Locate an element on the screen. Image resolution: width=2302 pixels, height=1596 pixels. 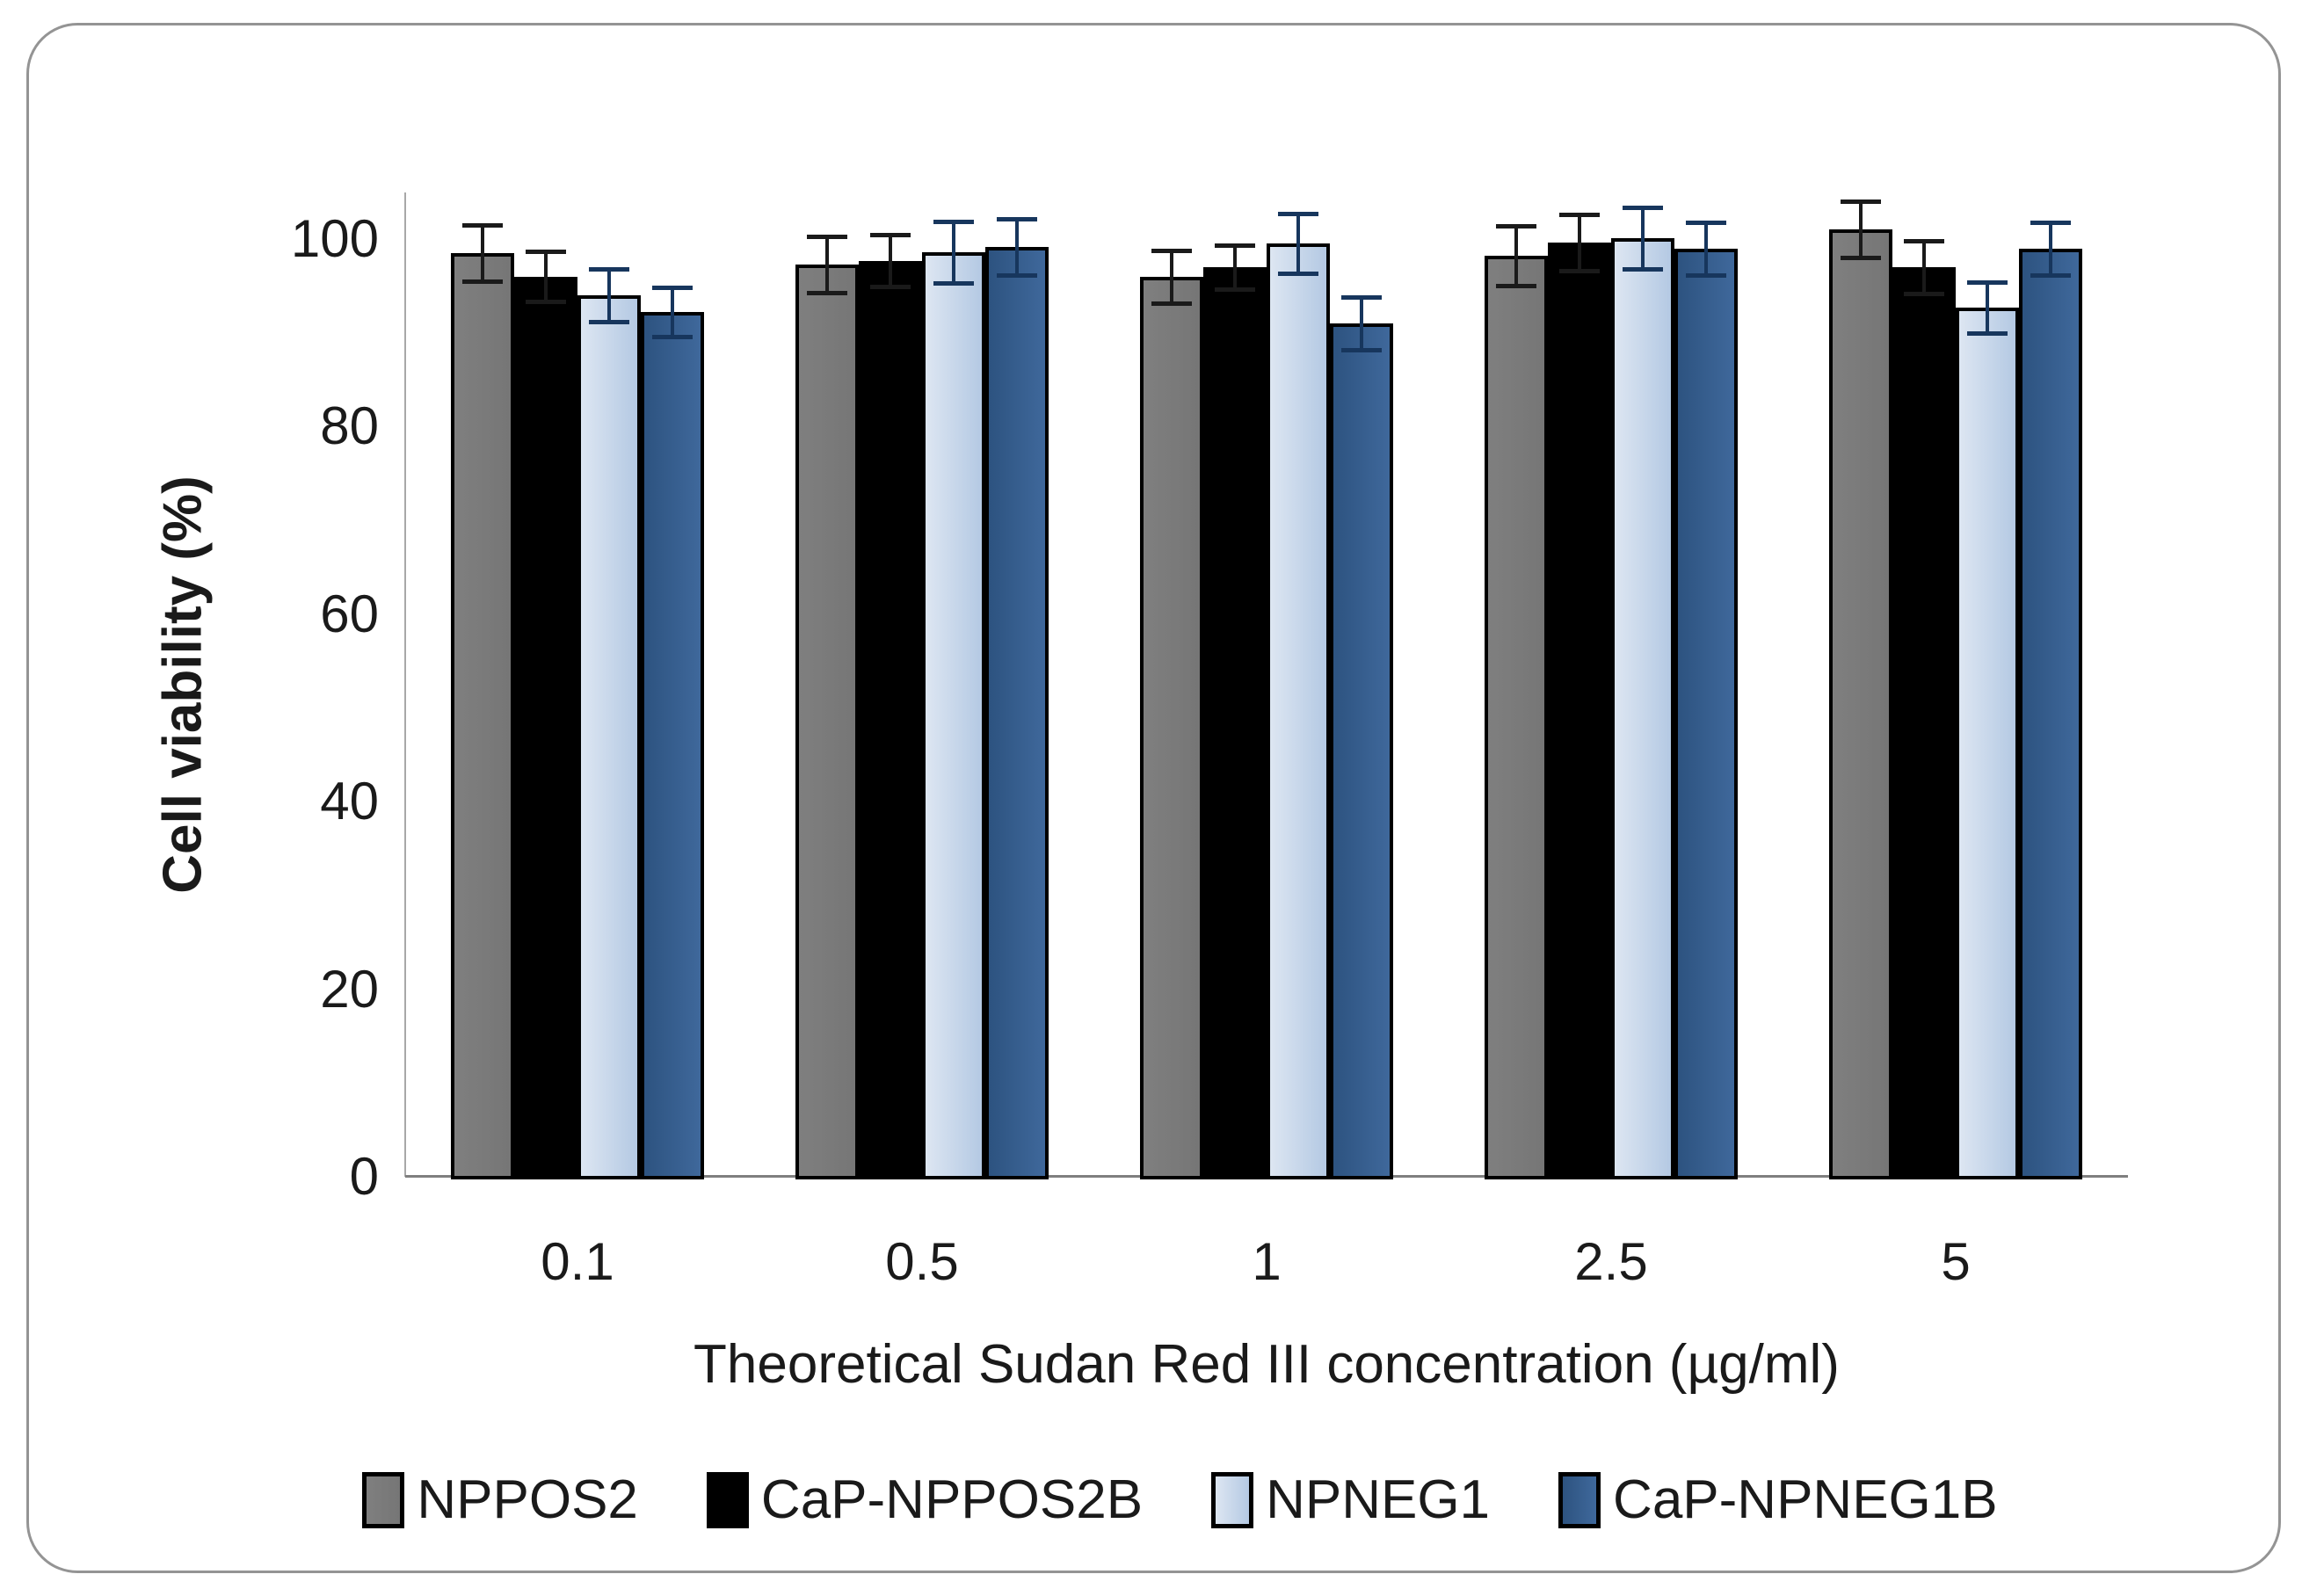
x-tick-label: 0.1 is located at coordinates (577, 1261).